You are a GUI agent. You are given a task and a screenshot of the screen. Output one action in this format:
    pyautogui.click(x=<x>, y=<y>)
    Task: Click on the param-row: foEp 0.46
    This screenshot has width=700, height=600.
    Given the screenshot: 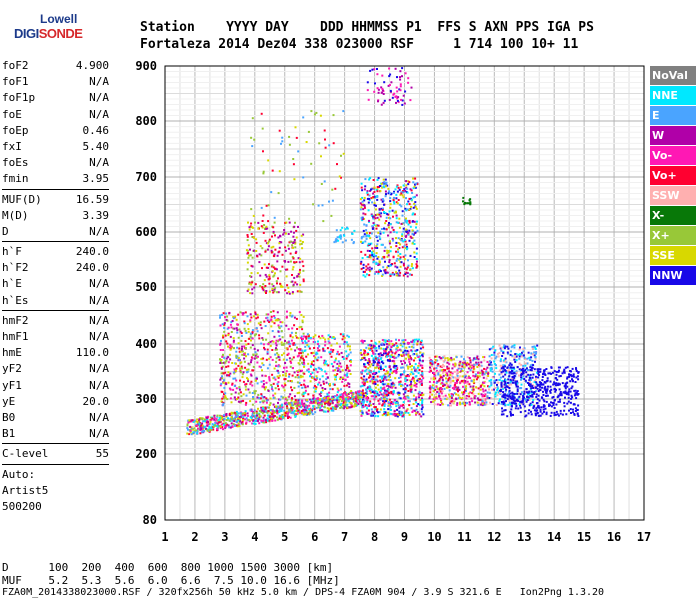 What is the action you would take?
    pyautogui.click(x=55, y=131)
    